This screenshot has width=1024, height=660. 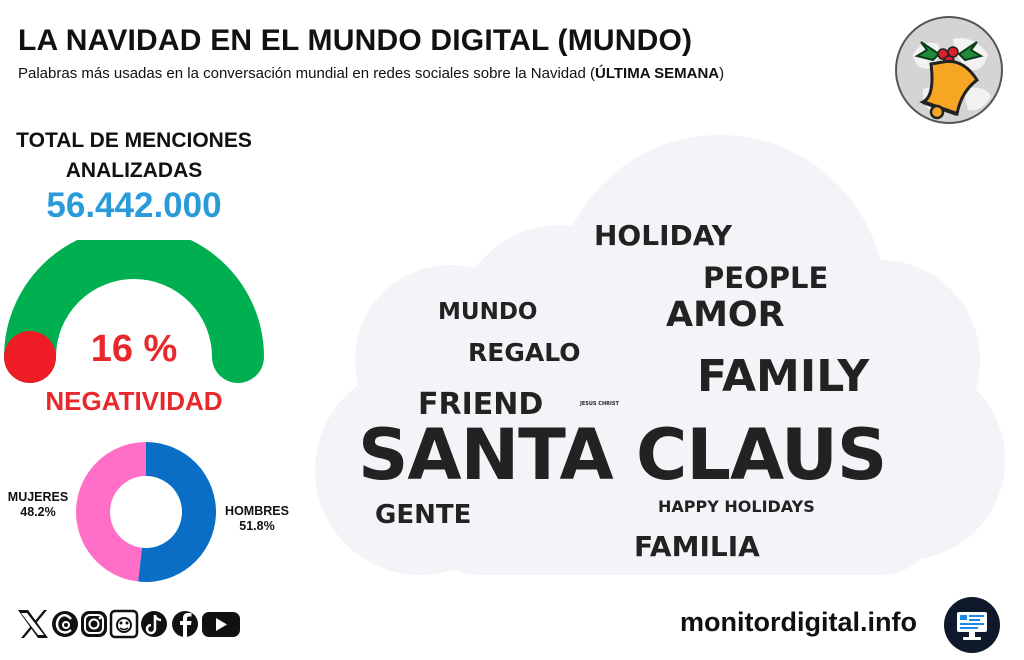 What do you see at coordinates (257, 511) in the screenshot?
I see `men-label: HOMBRES` at bounding box center [257, 511].